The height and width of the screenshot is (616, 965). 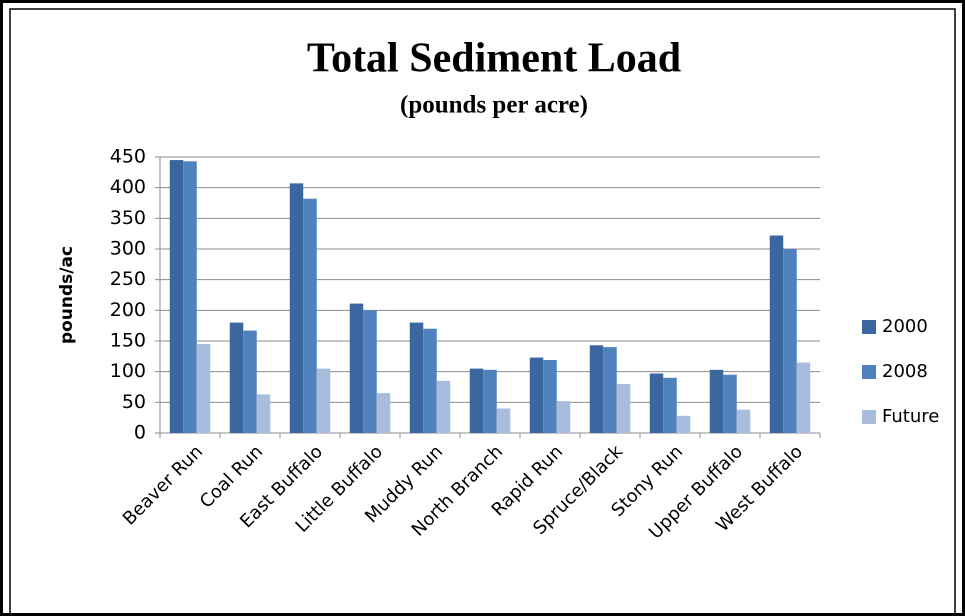 What do you see at coordinates (128, 371) in the screenshot?
I see `y-tick-label: 100` at bounding box center [128, 371].